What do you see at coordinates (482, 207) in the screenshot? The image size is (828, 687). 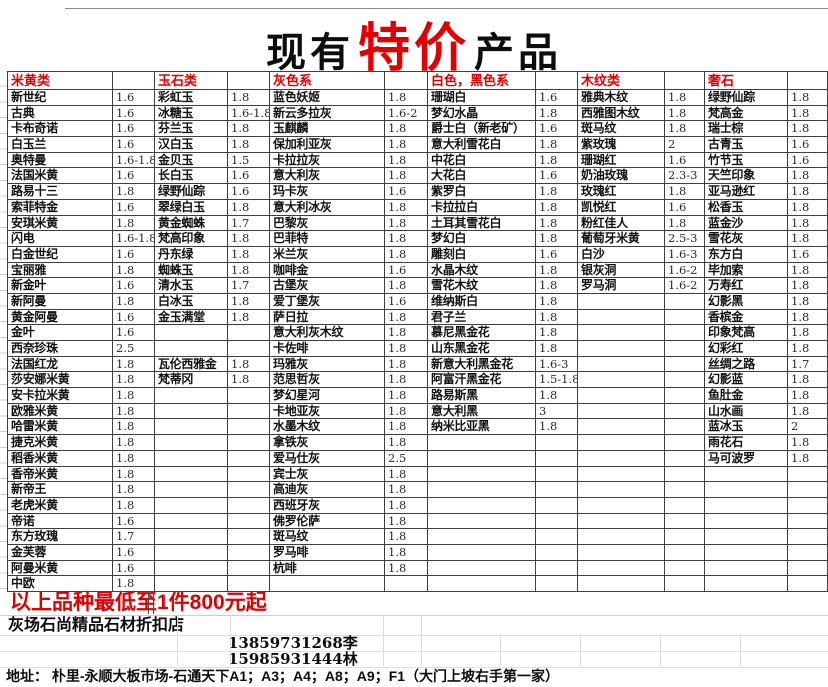 I see `product-name-cell: 卡拉拉白` at bounding box center [482, 207].